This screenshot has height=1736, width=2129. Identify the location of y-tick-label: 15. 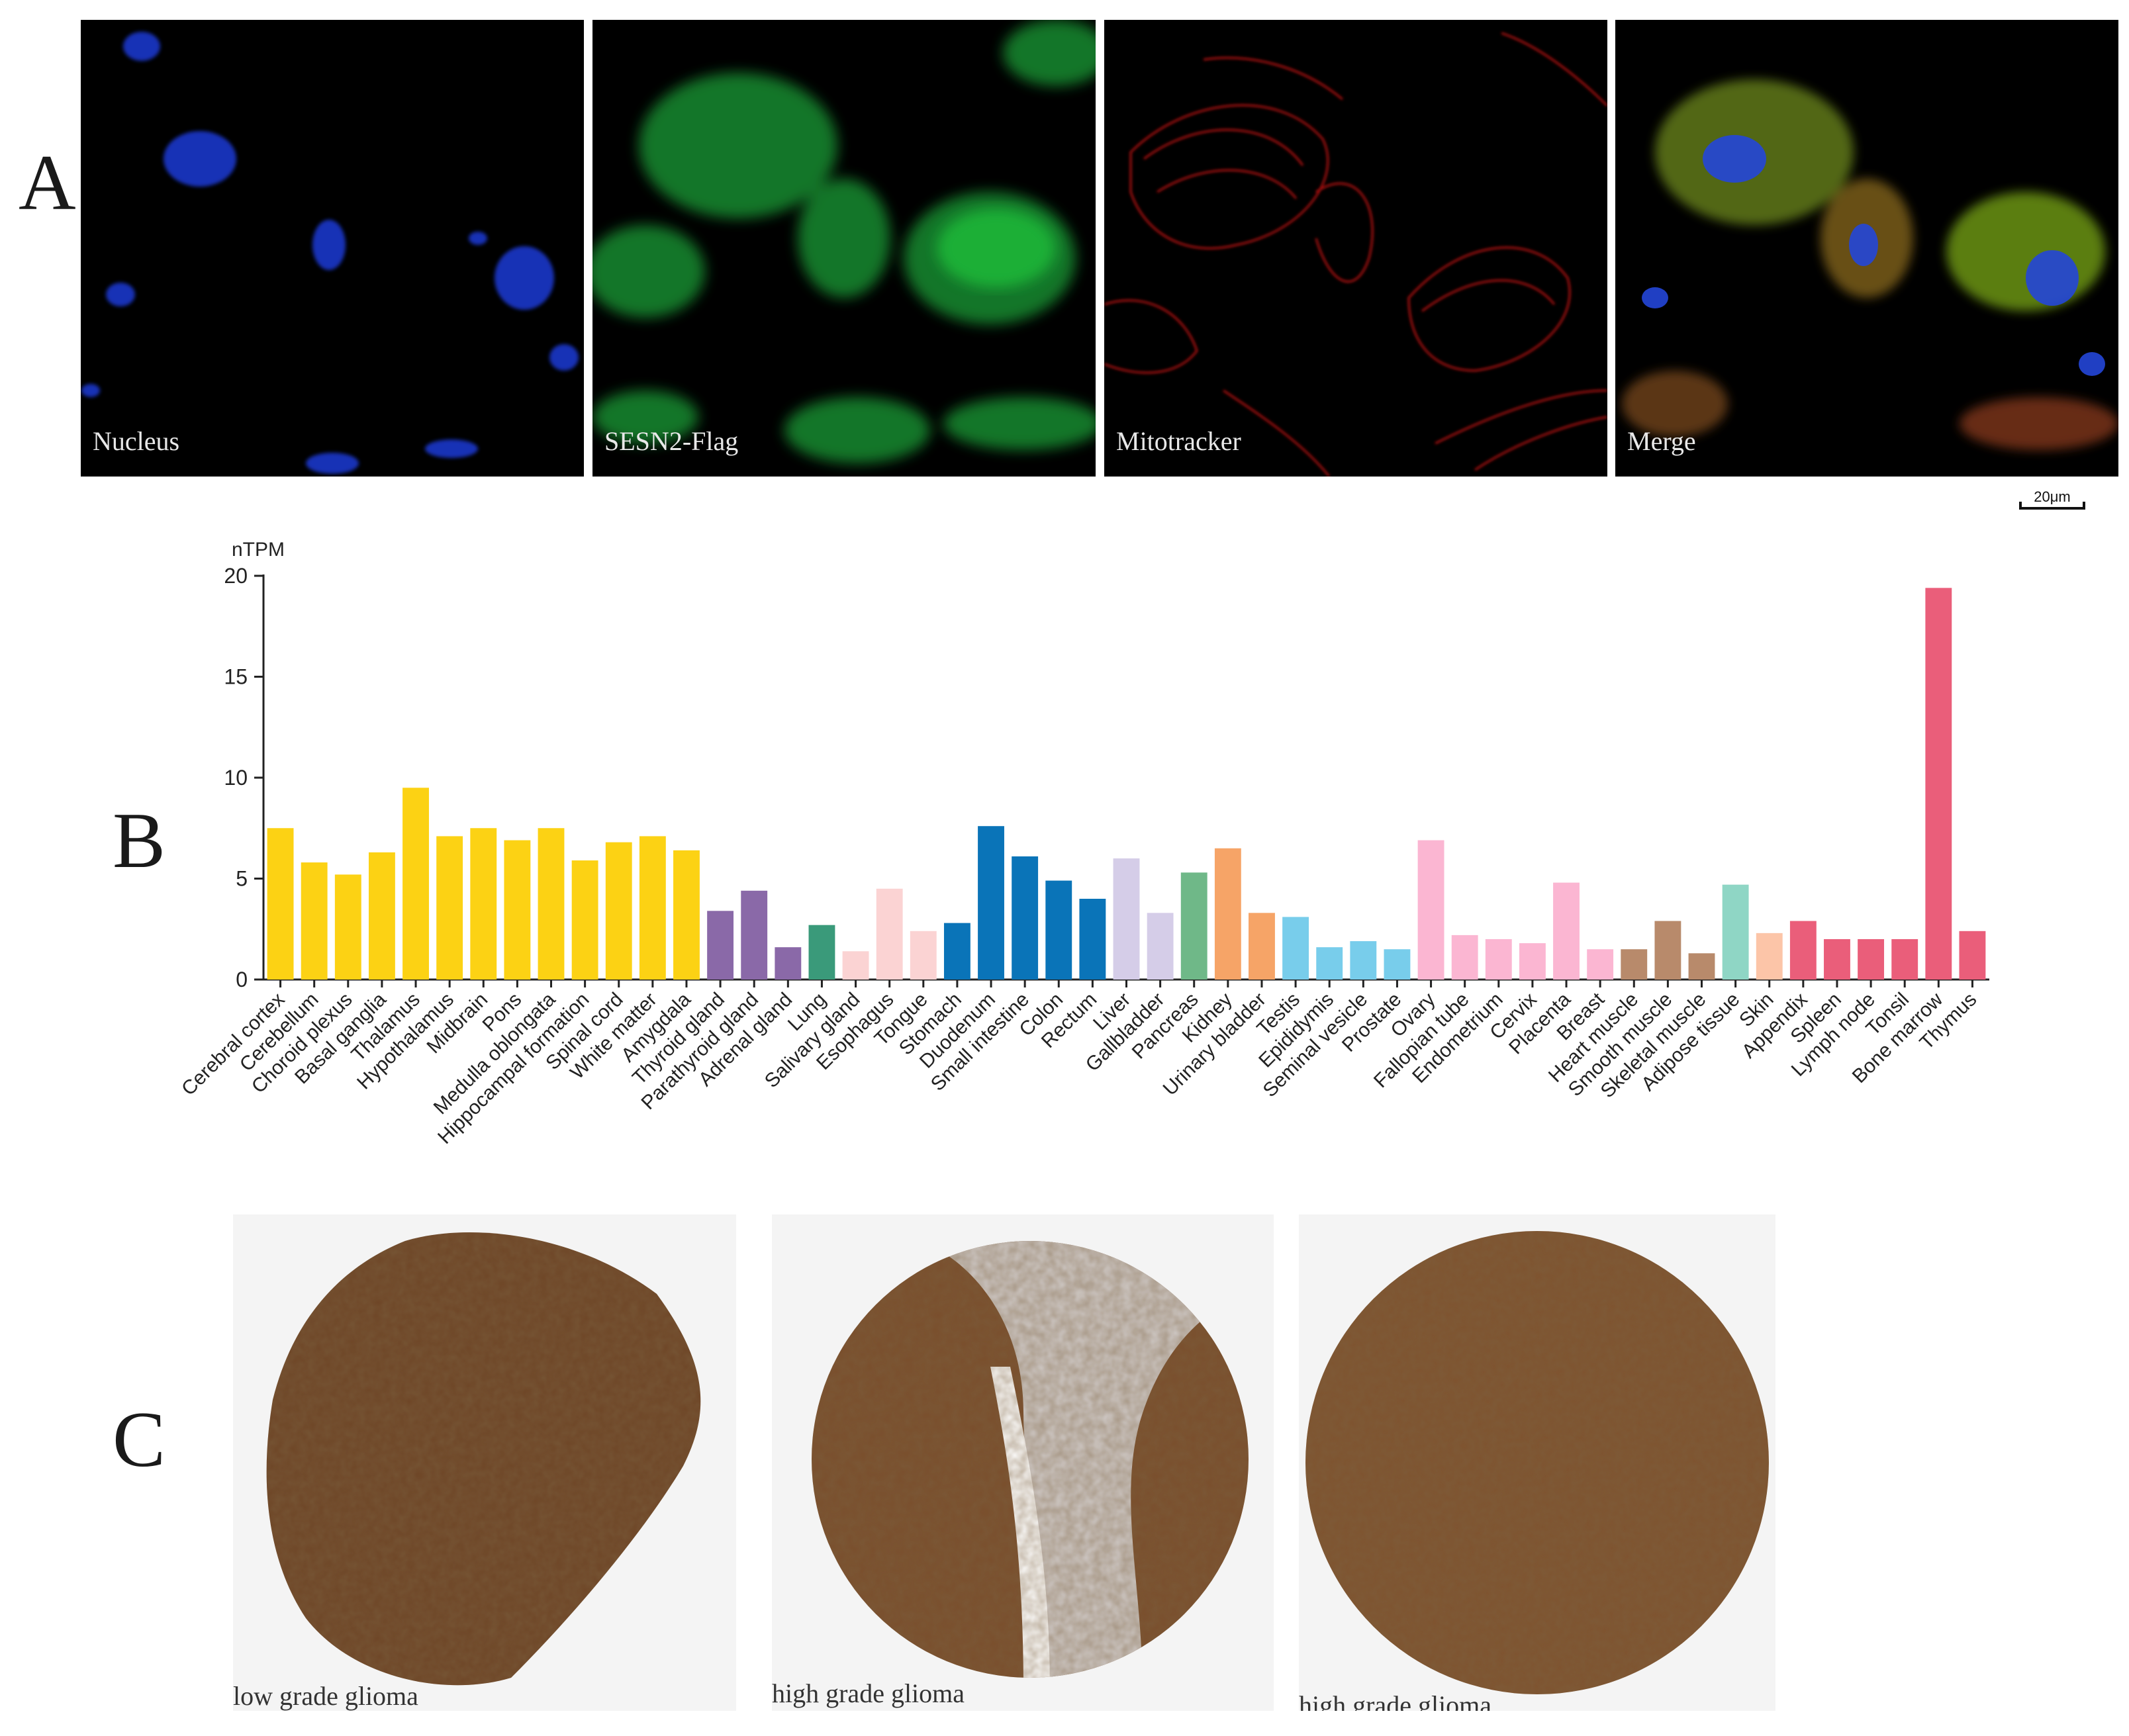
(236, 677).